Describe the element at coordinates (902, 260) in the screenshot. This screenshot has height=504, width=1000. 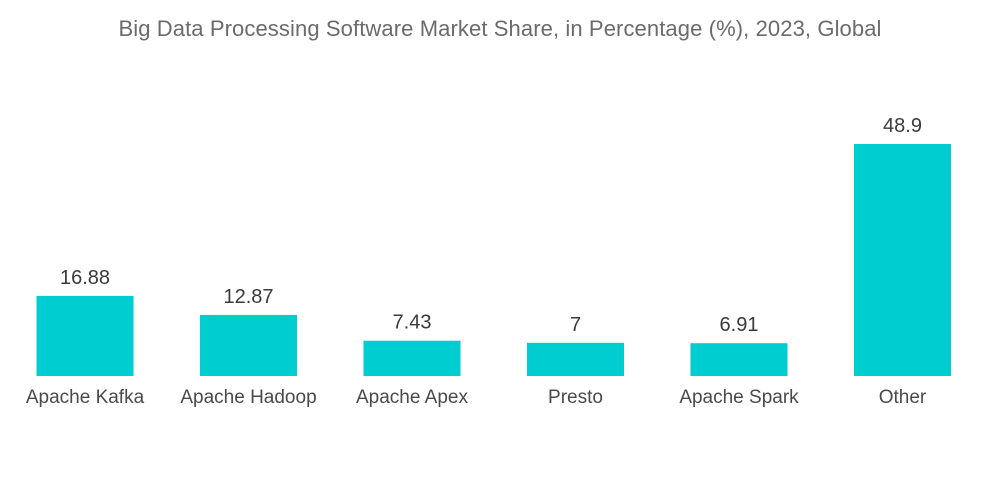
I see `bar-other` at that location.